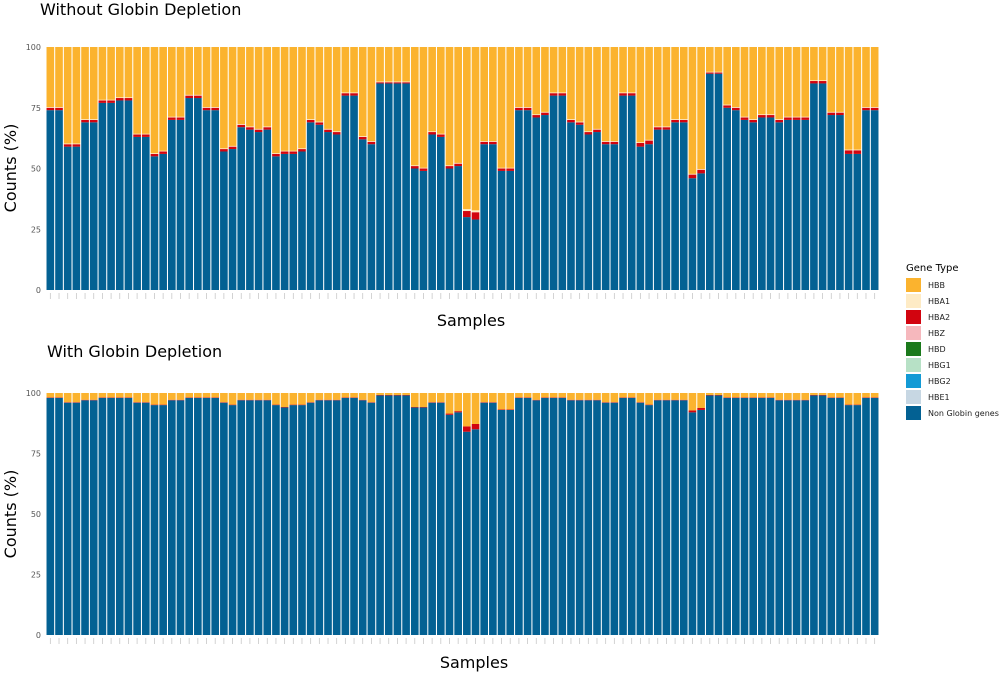 Image resolution: width=1000 pixels, height=680 pixels. What do you see at coordinates (36, 514) in the screenshot?
I see `y-tick-label: 50` at bounding box center [36, 514].